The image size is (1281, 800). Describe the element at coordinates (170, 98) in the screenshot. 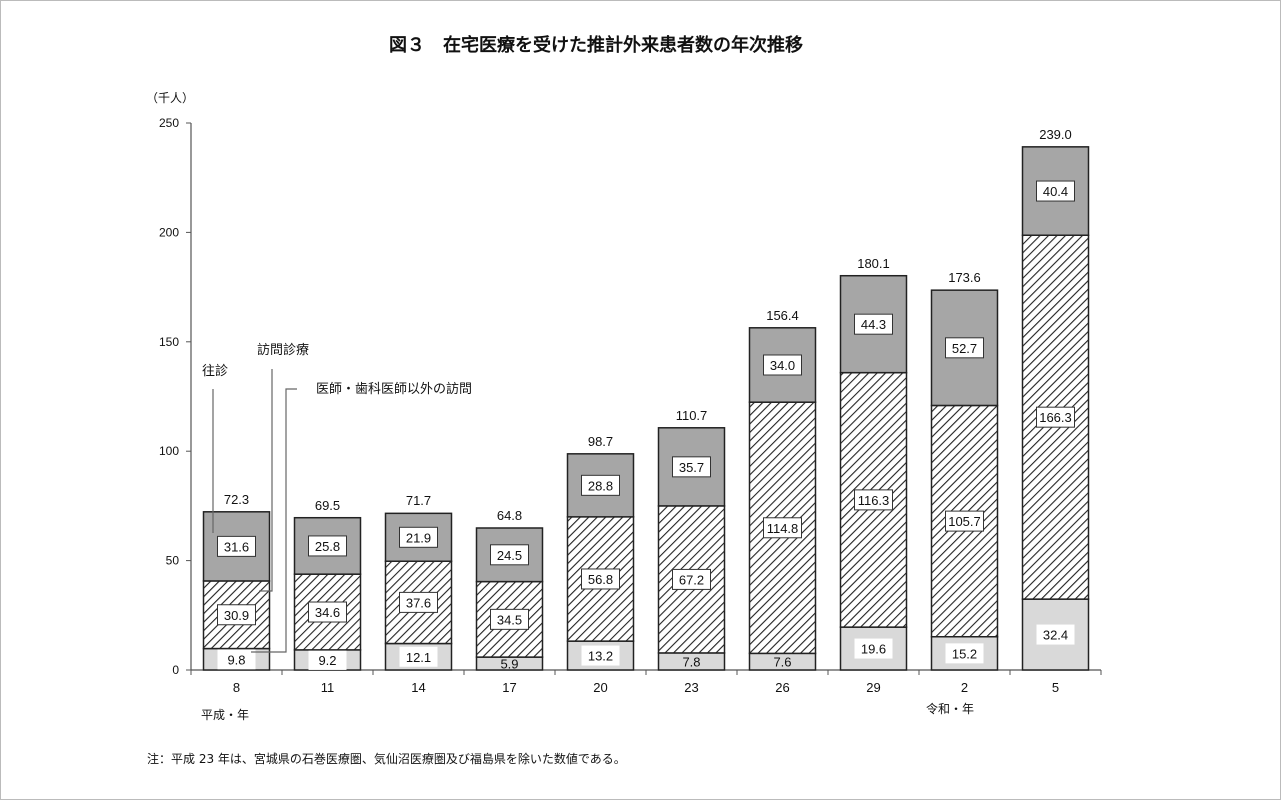

I see `y-axis-label: （千人）` at that location.